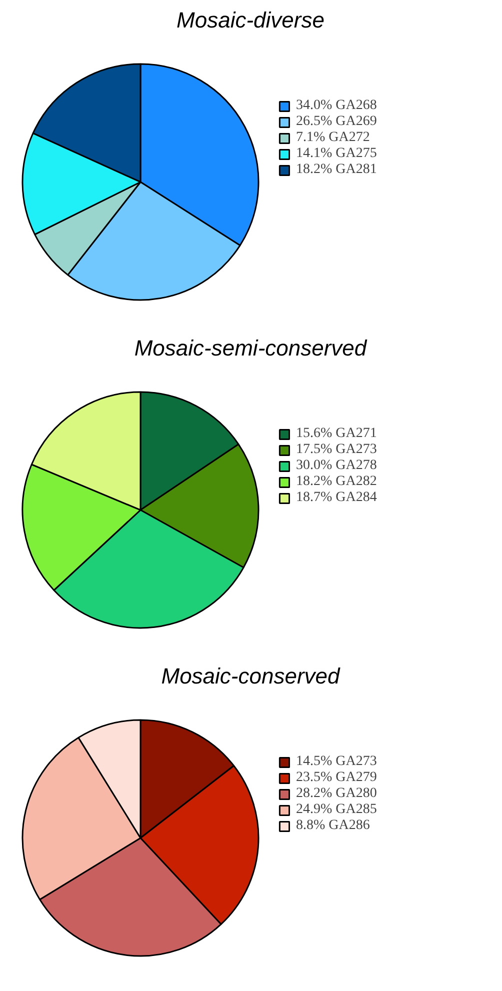 This screenshot has height=991, width=502. What do you see at coordinates (336, 450) in the screenshot?
I see `legend-label: 17.5% GA273` at bounding box center [336, 450].